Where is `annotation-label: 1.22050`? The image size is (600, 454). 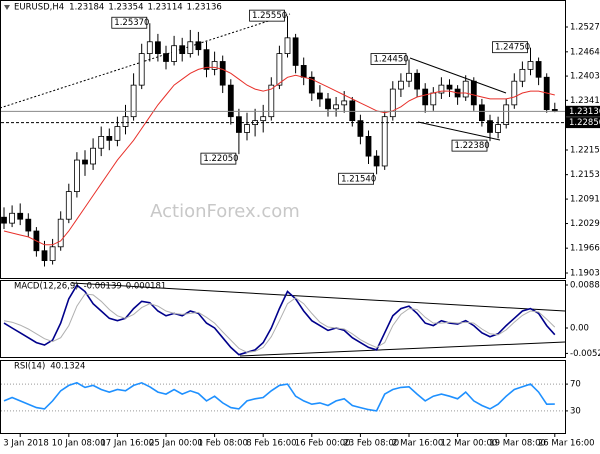
annotation-label: 1.22050 is located at coordinates (220, 159).